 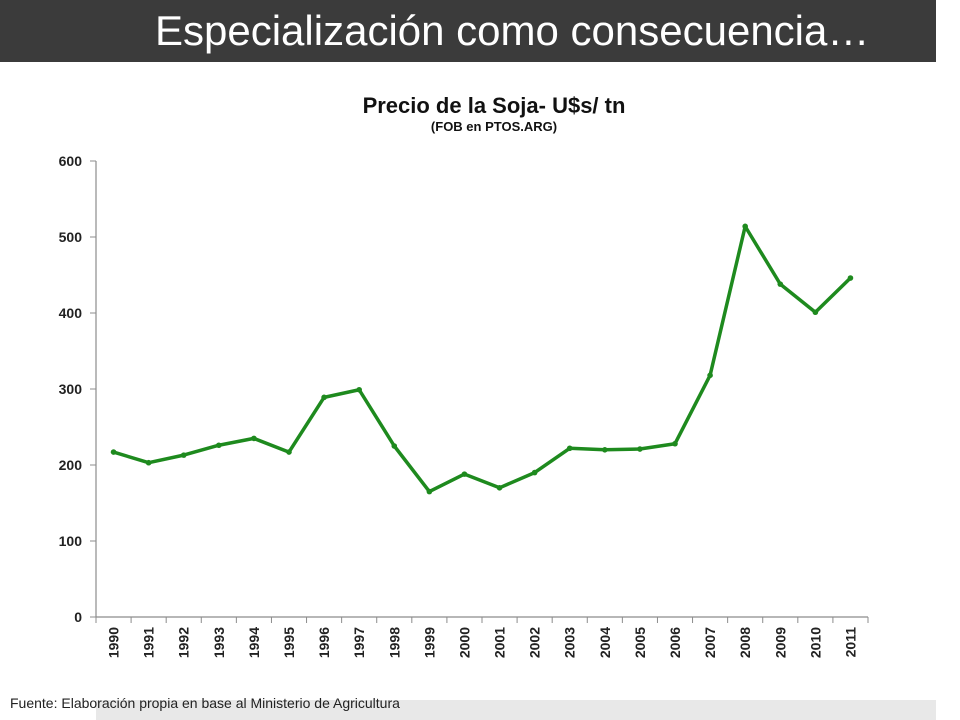 I want to click on y-tick-label: 600, so click(x=71, y=161).